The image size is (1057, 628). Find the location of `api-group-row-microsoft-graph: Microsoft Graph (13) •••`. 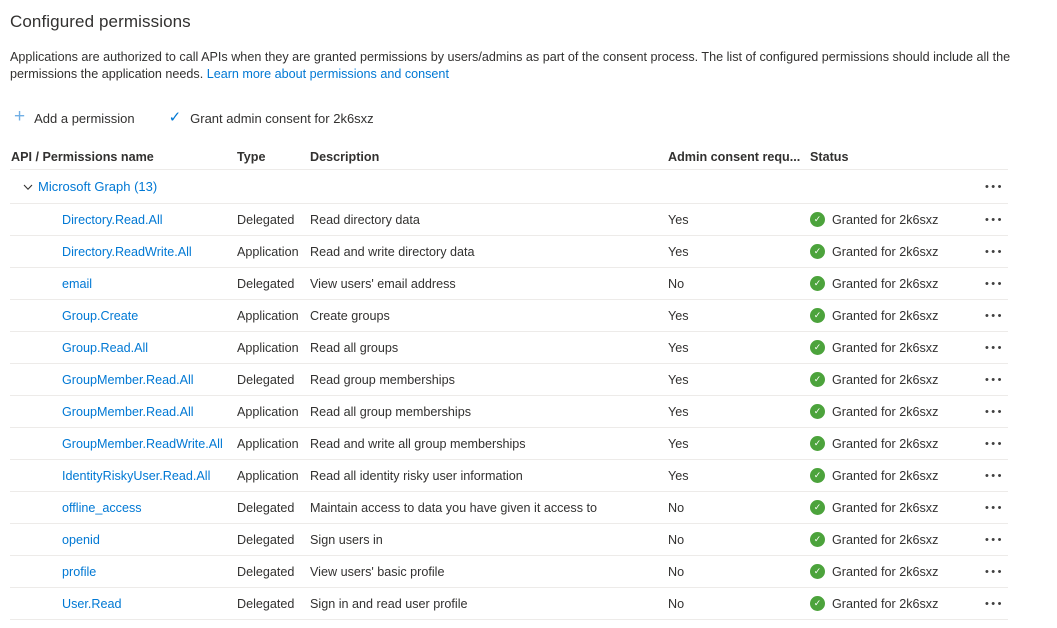

api-group-row-microsoft-graph: Microsoft Graph (13) ••• is located at coordinates (509, 187).